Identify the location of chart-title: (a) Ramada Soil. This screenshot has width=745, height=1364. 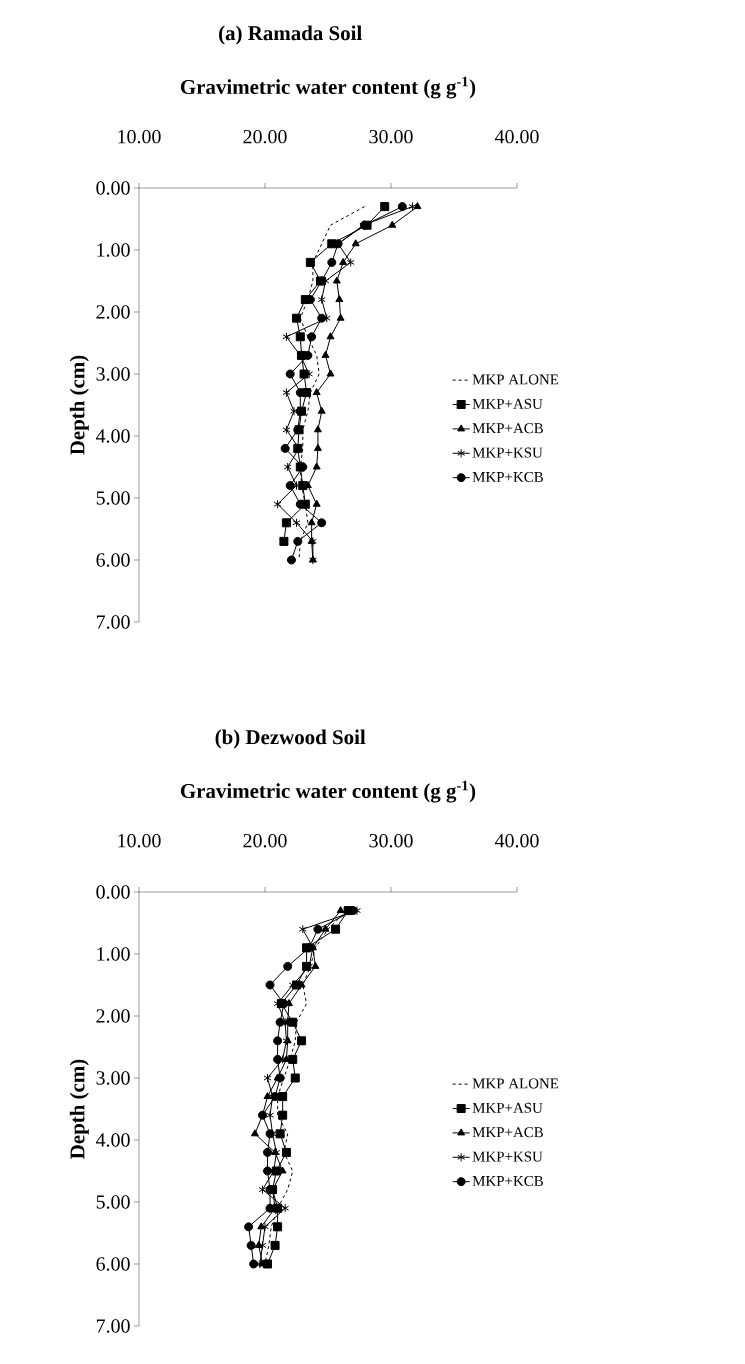
(290, 35).